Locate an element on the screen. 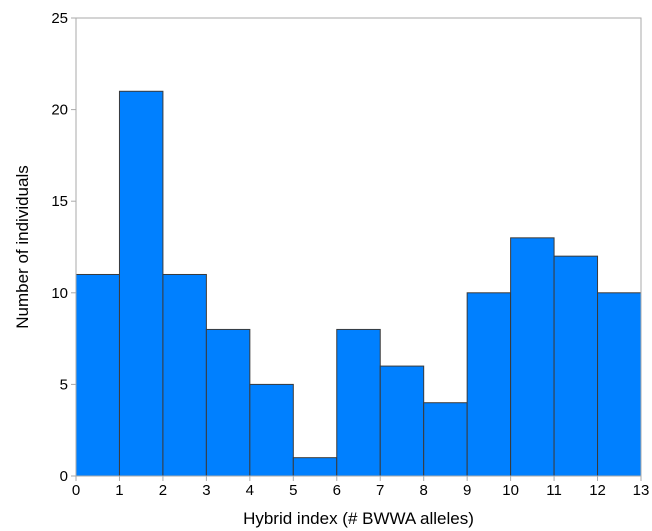  x-axis-title: Hybrid index (# BWWA alleles) is located at coordinates (358, 518).